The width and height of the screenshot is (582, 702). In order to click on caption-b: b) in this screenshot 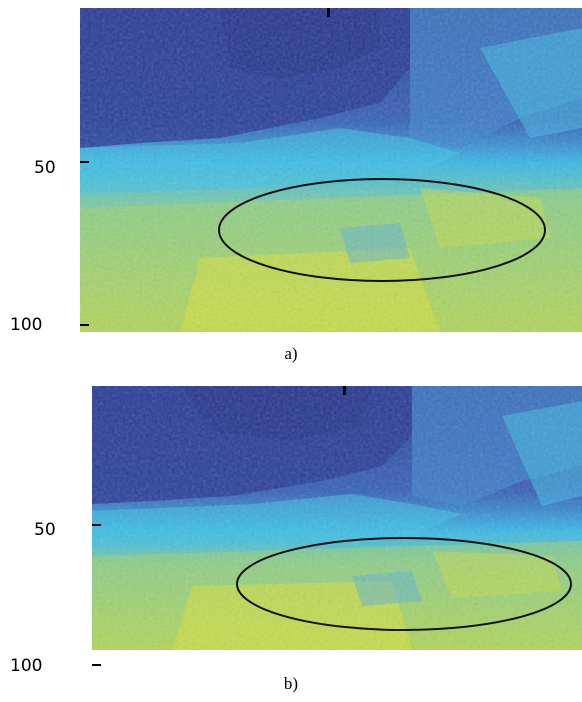, I will do `click(291, 683)`.